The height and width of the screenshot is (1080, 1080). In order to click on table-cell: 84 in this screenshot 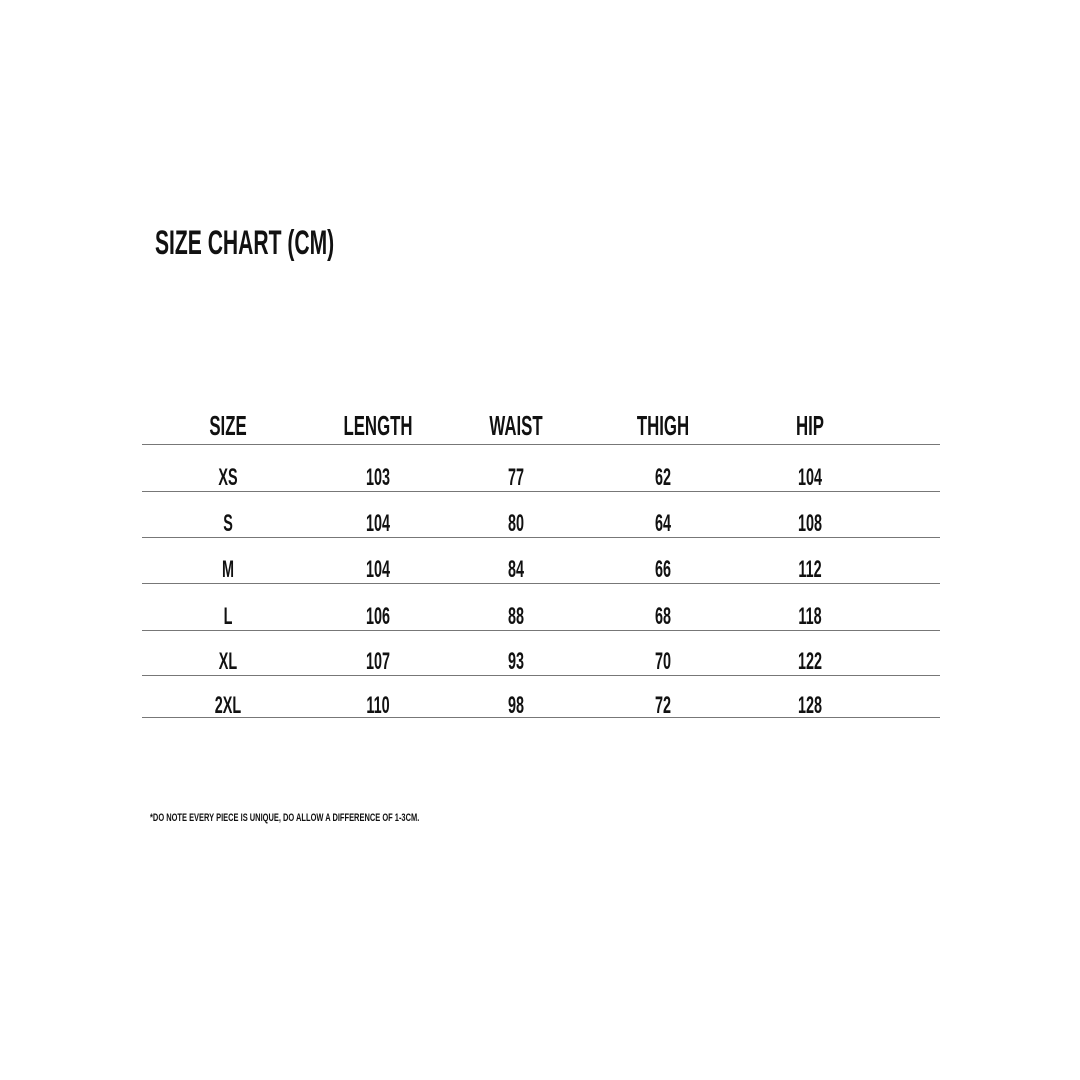, I will do `click(516, 569)`.